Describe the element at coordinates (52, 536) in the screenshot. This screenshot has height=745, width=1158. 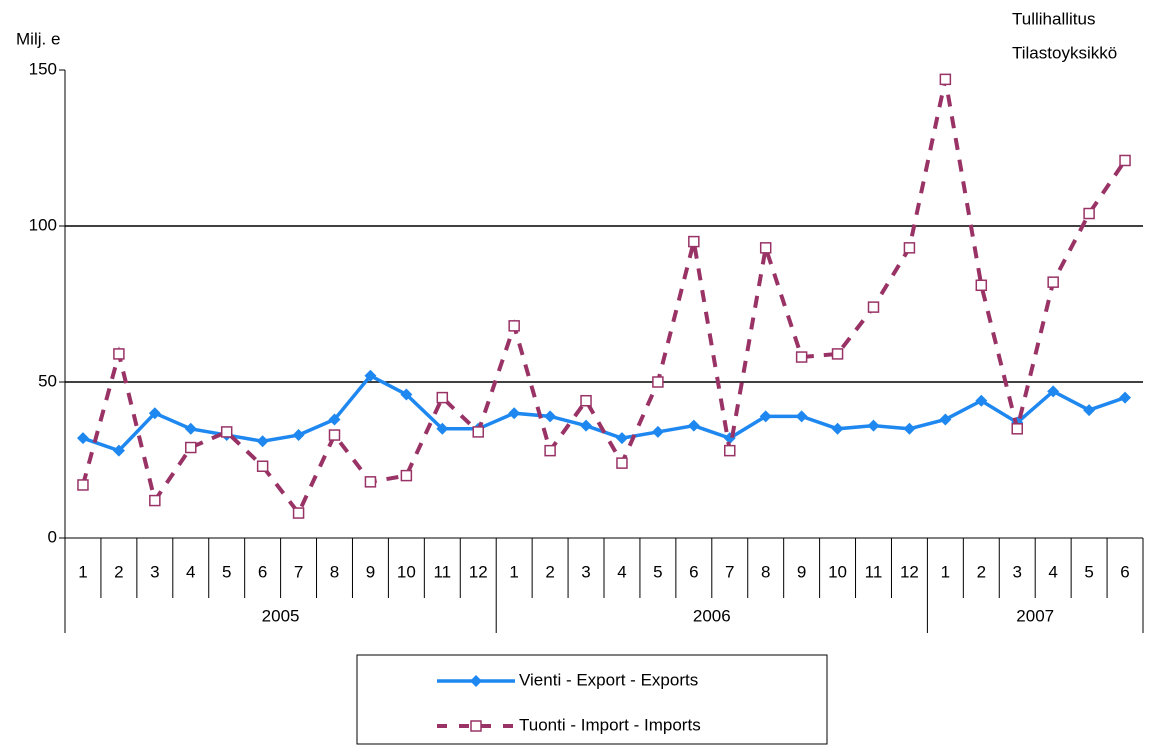
I see `y-tick-label: 0` at that location.